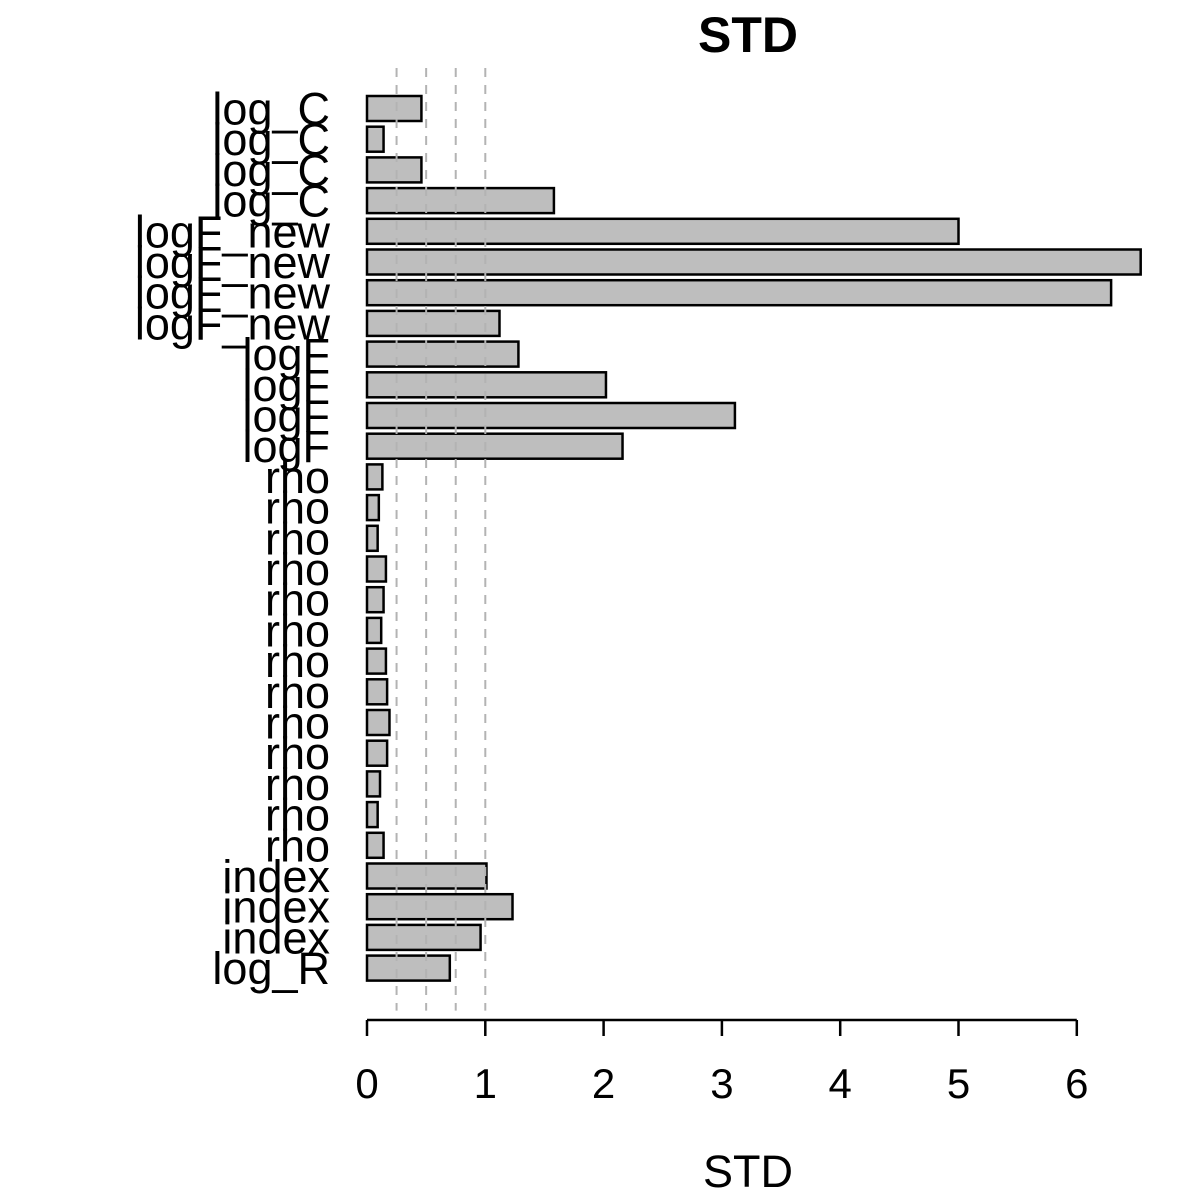 This screenshot has width=1200, height=1200. I want to click on category-label-1: log_C, so click(271, 139).